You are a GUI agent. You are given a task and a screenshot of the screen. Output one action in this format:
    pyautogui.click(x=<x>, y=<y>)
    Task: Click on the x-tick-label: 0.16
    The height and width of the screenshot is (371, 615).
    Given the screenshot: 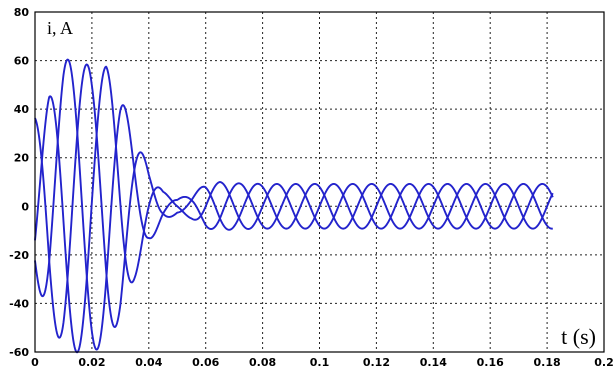 What is the action you would take?
    pyautogui.click(x=490, y=362)
    